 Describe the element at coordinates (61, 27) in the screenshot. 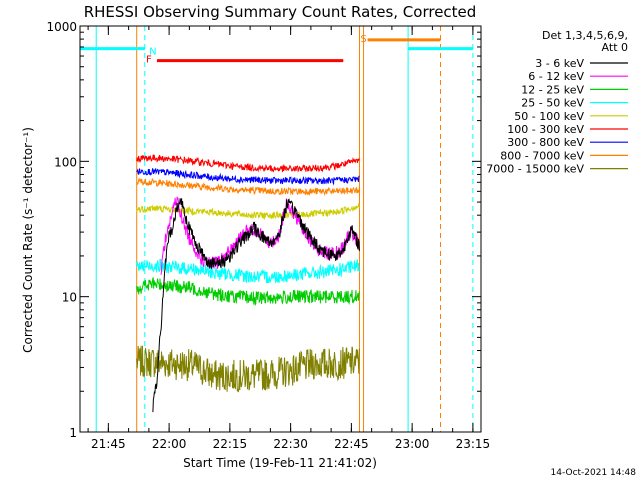

I see `y-tick-label: 1000` at that location.